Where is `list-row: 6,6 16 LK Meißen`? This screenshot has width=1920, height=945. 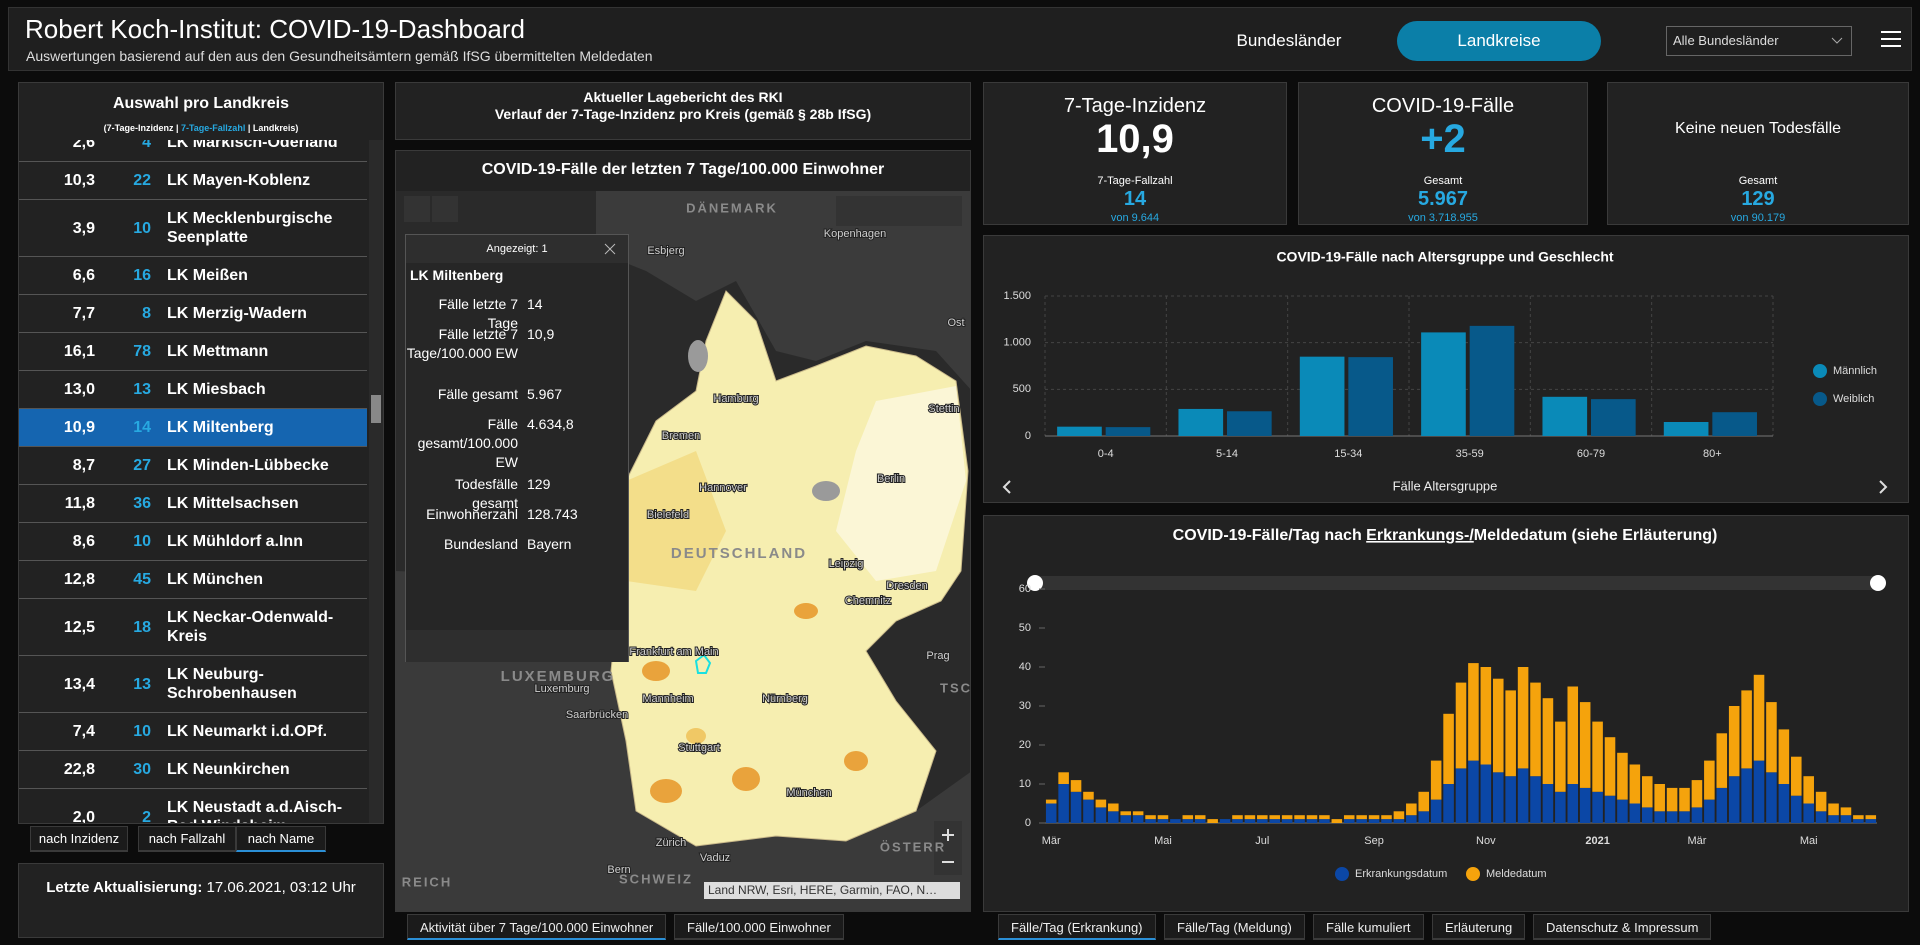
list-row: 6,6 16 LK Meißen is located at coordinates (193, 276).